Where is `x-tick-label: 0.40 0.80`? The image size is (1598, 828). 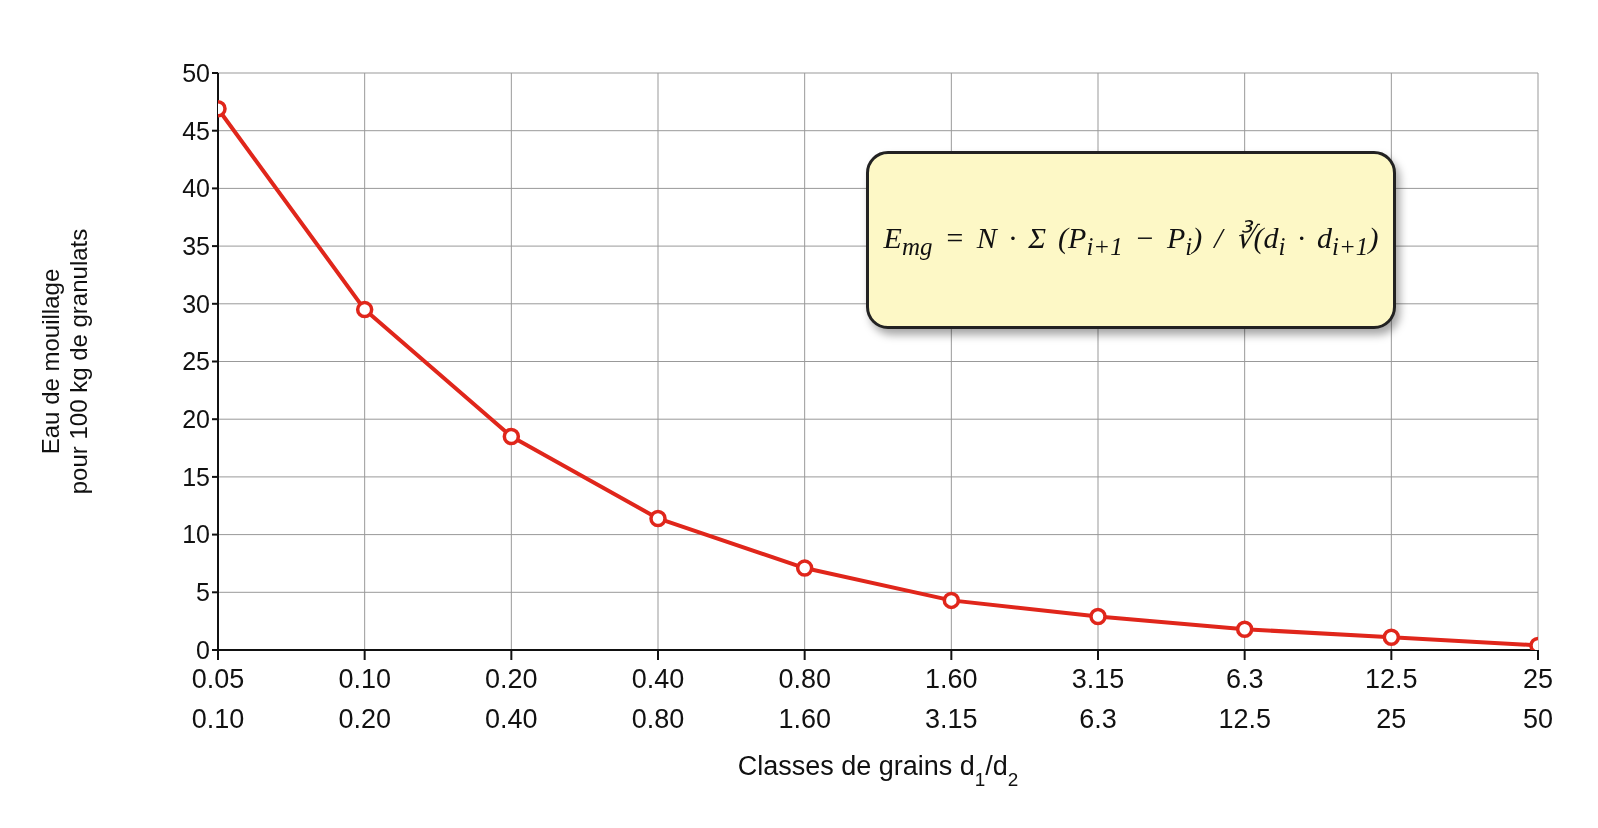 x-tick-label: 0.40 0.80 is located at coordinates (658, 699).